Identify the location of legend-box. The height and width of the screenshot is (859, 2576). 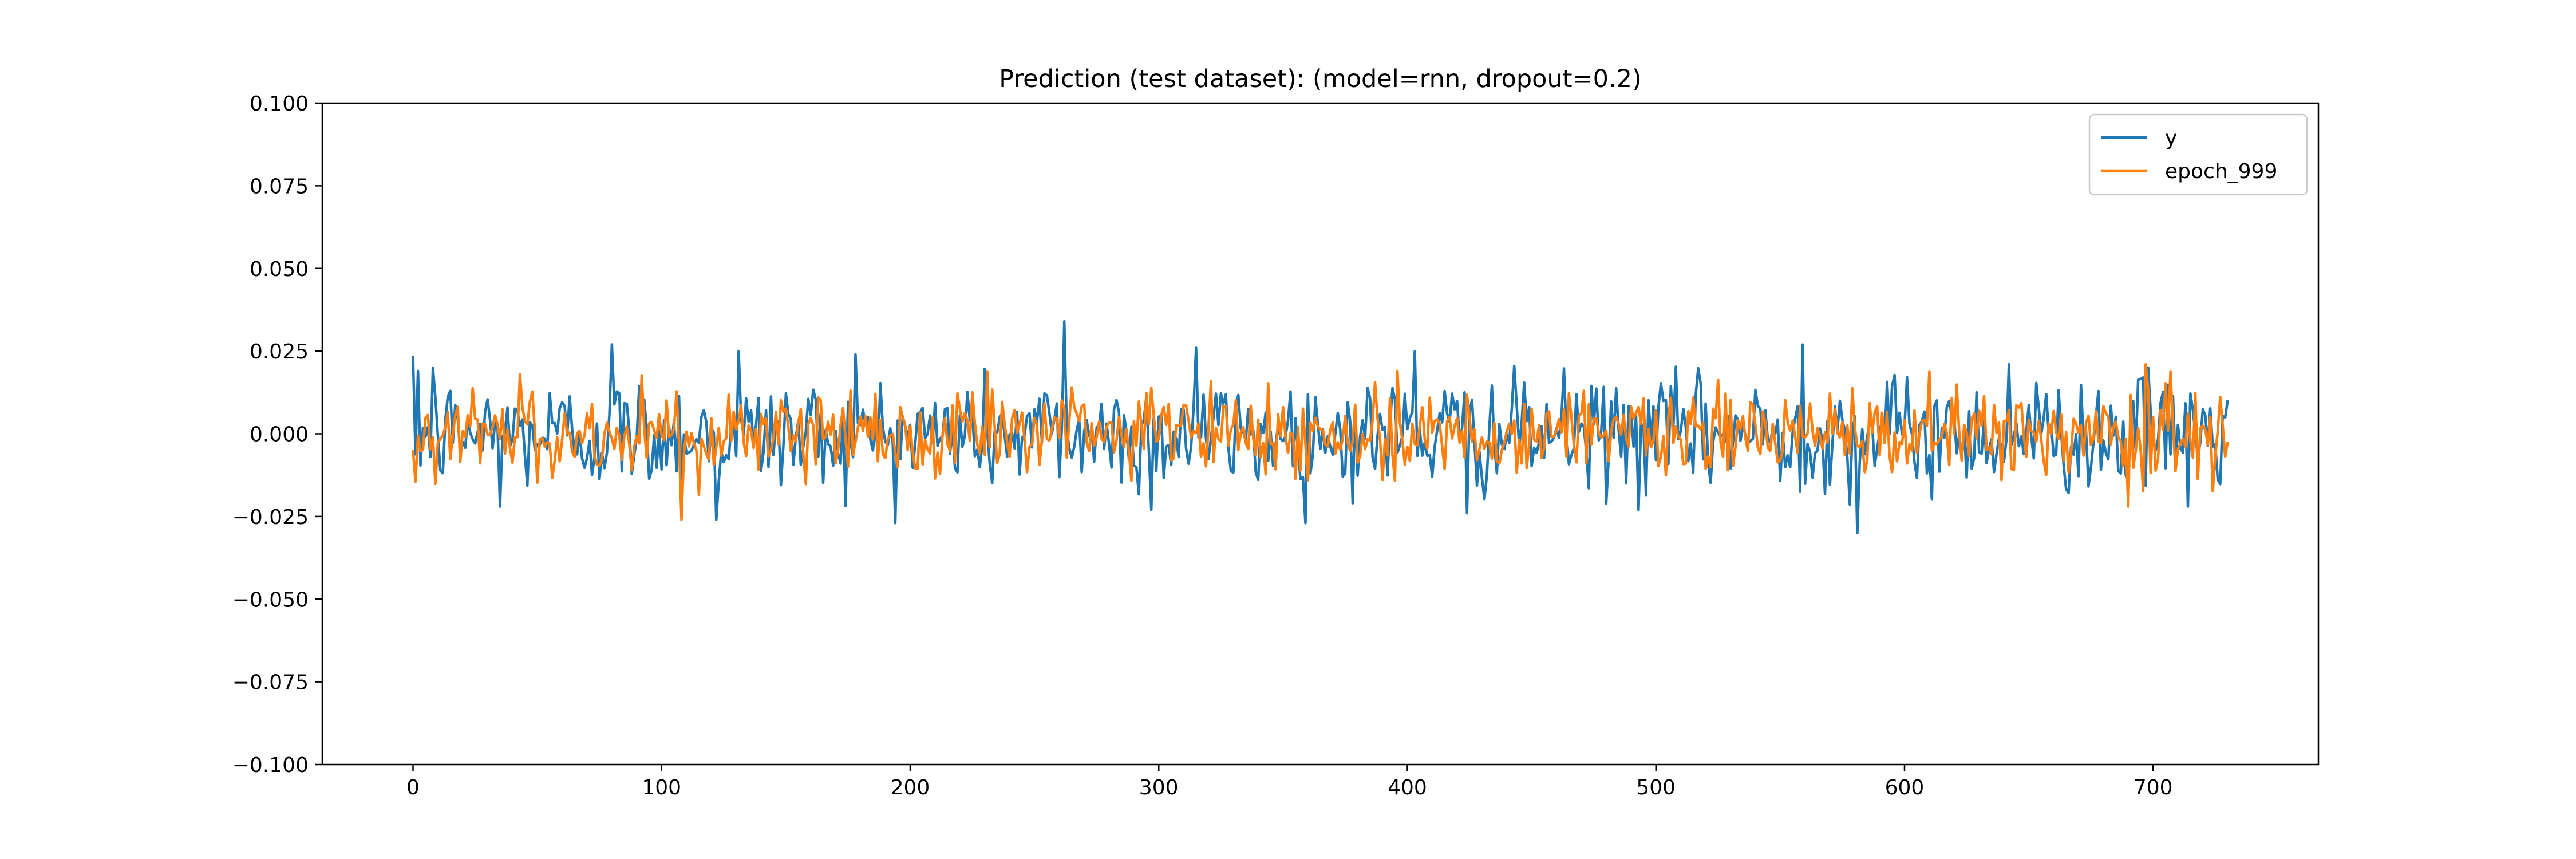
(2198, 154).